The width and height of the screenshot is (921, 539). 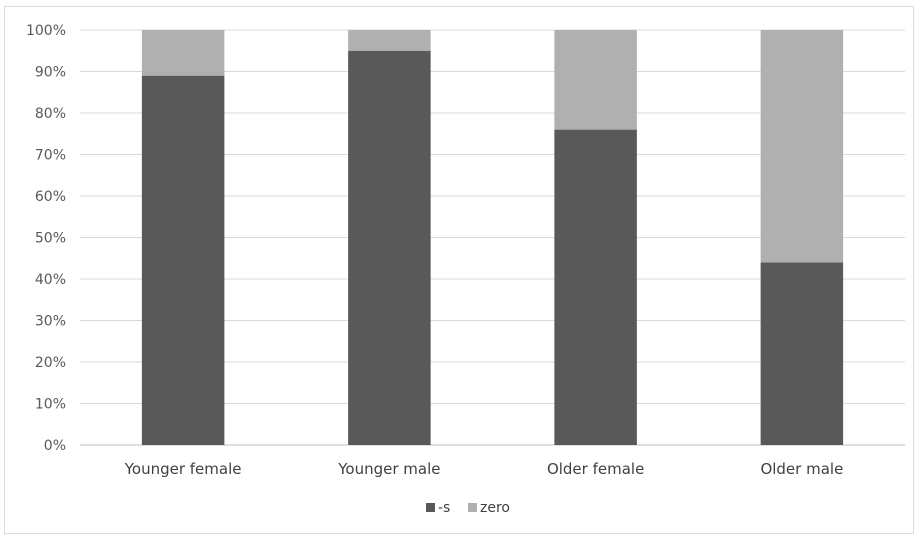 I want to click on y-tick-label: 40%, so click(x=50, y=280).